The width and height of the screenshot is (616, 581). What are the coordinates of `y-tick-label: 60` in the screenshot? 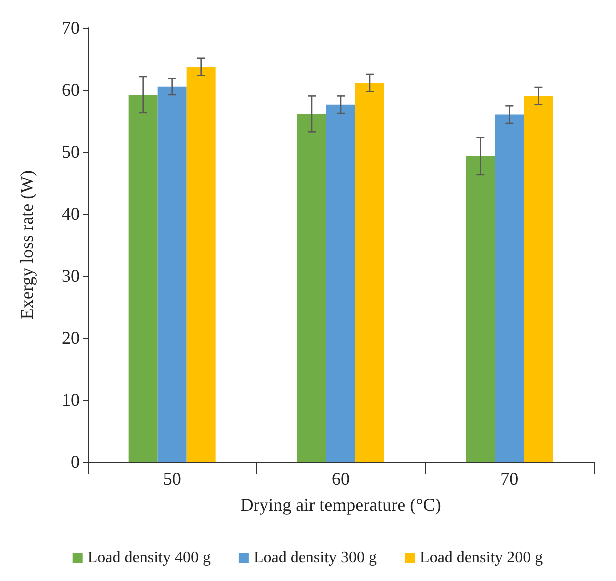 It's located at (71, 90).